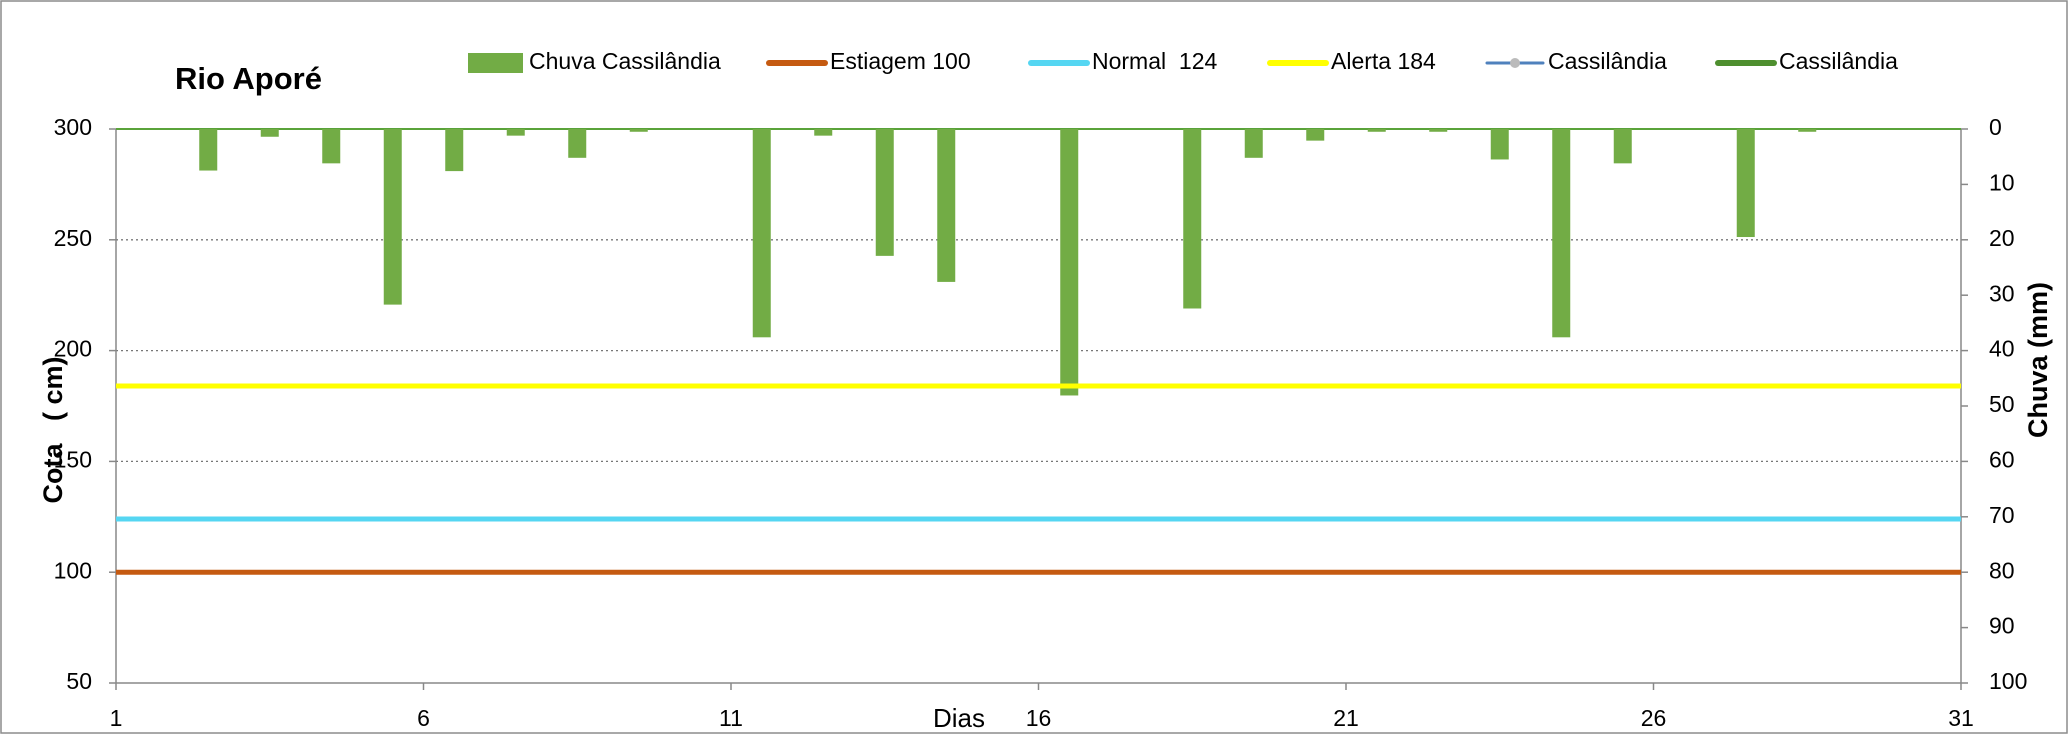 Image resolution: width=2069 pixels, height=735 pixels. I want to click on y2-tick-label: 10, so click(2002, 182).